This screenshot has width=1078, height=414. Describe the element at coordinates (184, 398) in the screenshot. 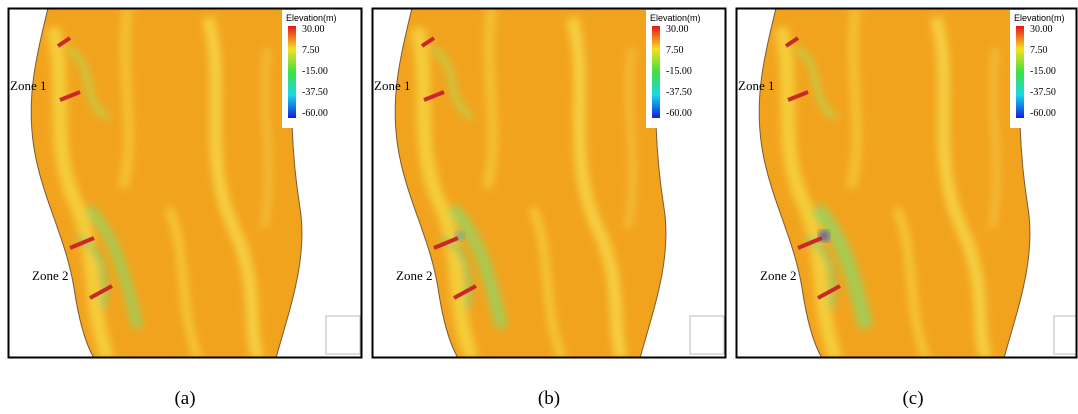

I see `panel-label: (a)` at that location.